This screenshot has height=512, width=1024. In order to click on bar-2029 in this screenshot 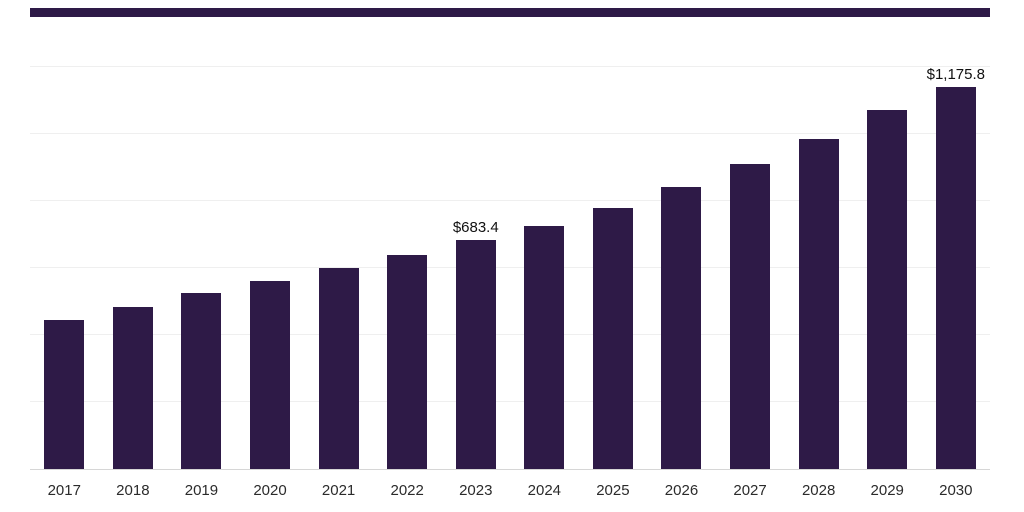, I will do `click(887, 289)`.